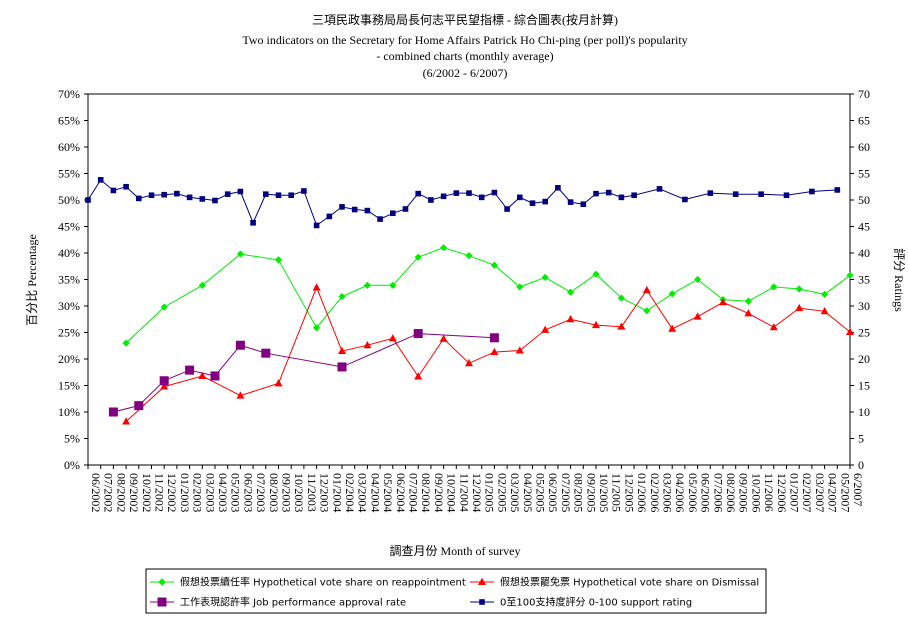  What do you see at coordinates (293, 602) in the screenshot?
I see `legend-label: 工作表現認許率 Job performance approval rate` at bounding box center [293, 602].